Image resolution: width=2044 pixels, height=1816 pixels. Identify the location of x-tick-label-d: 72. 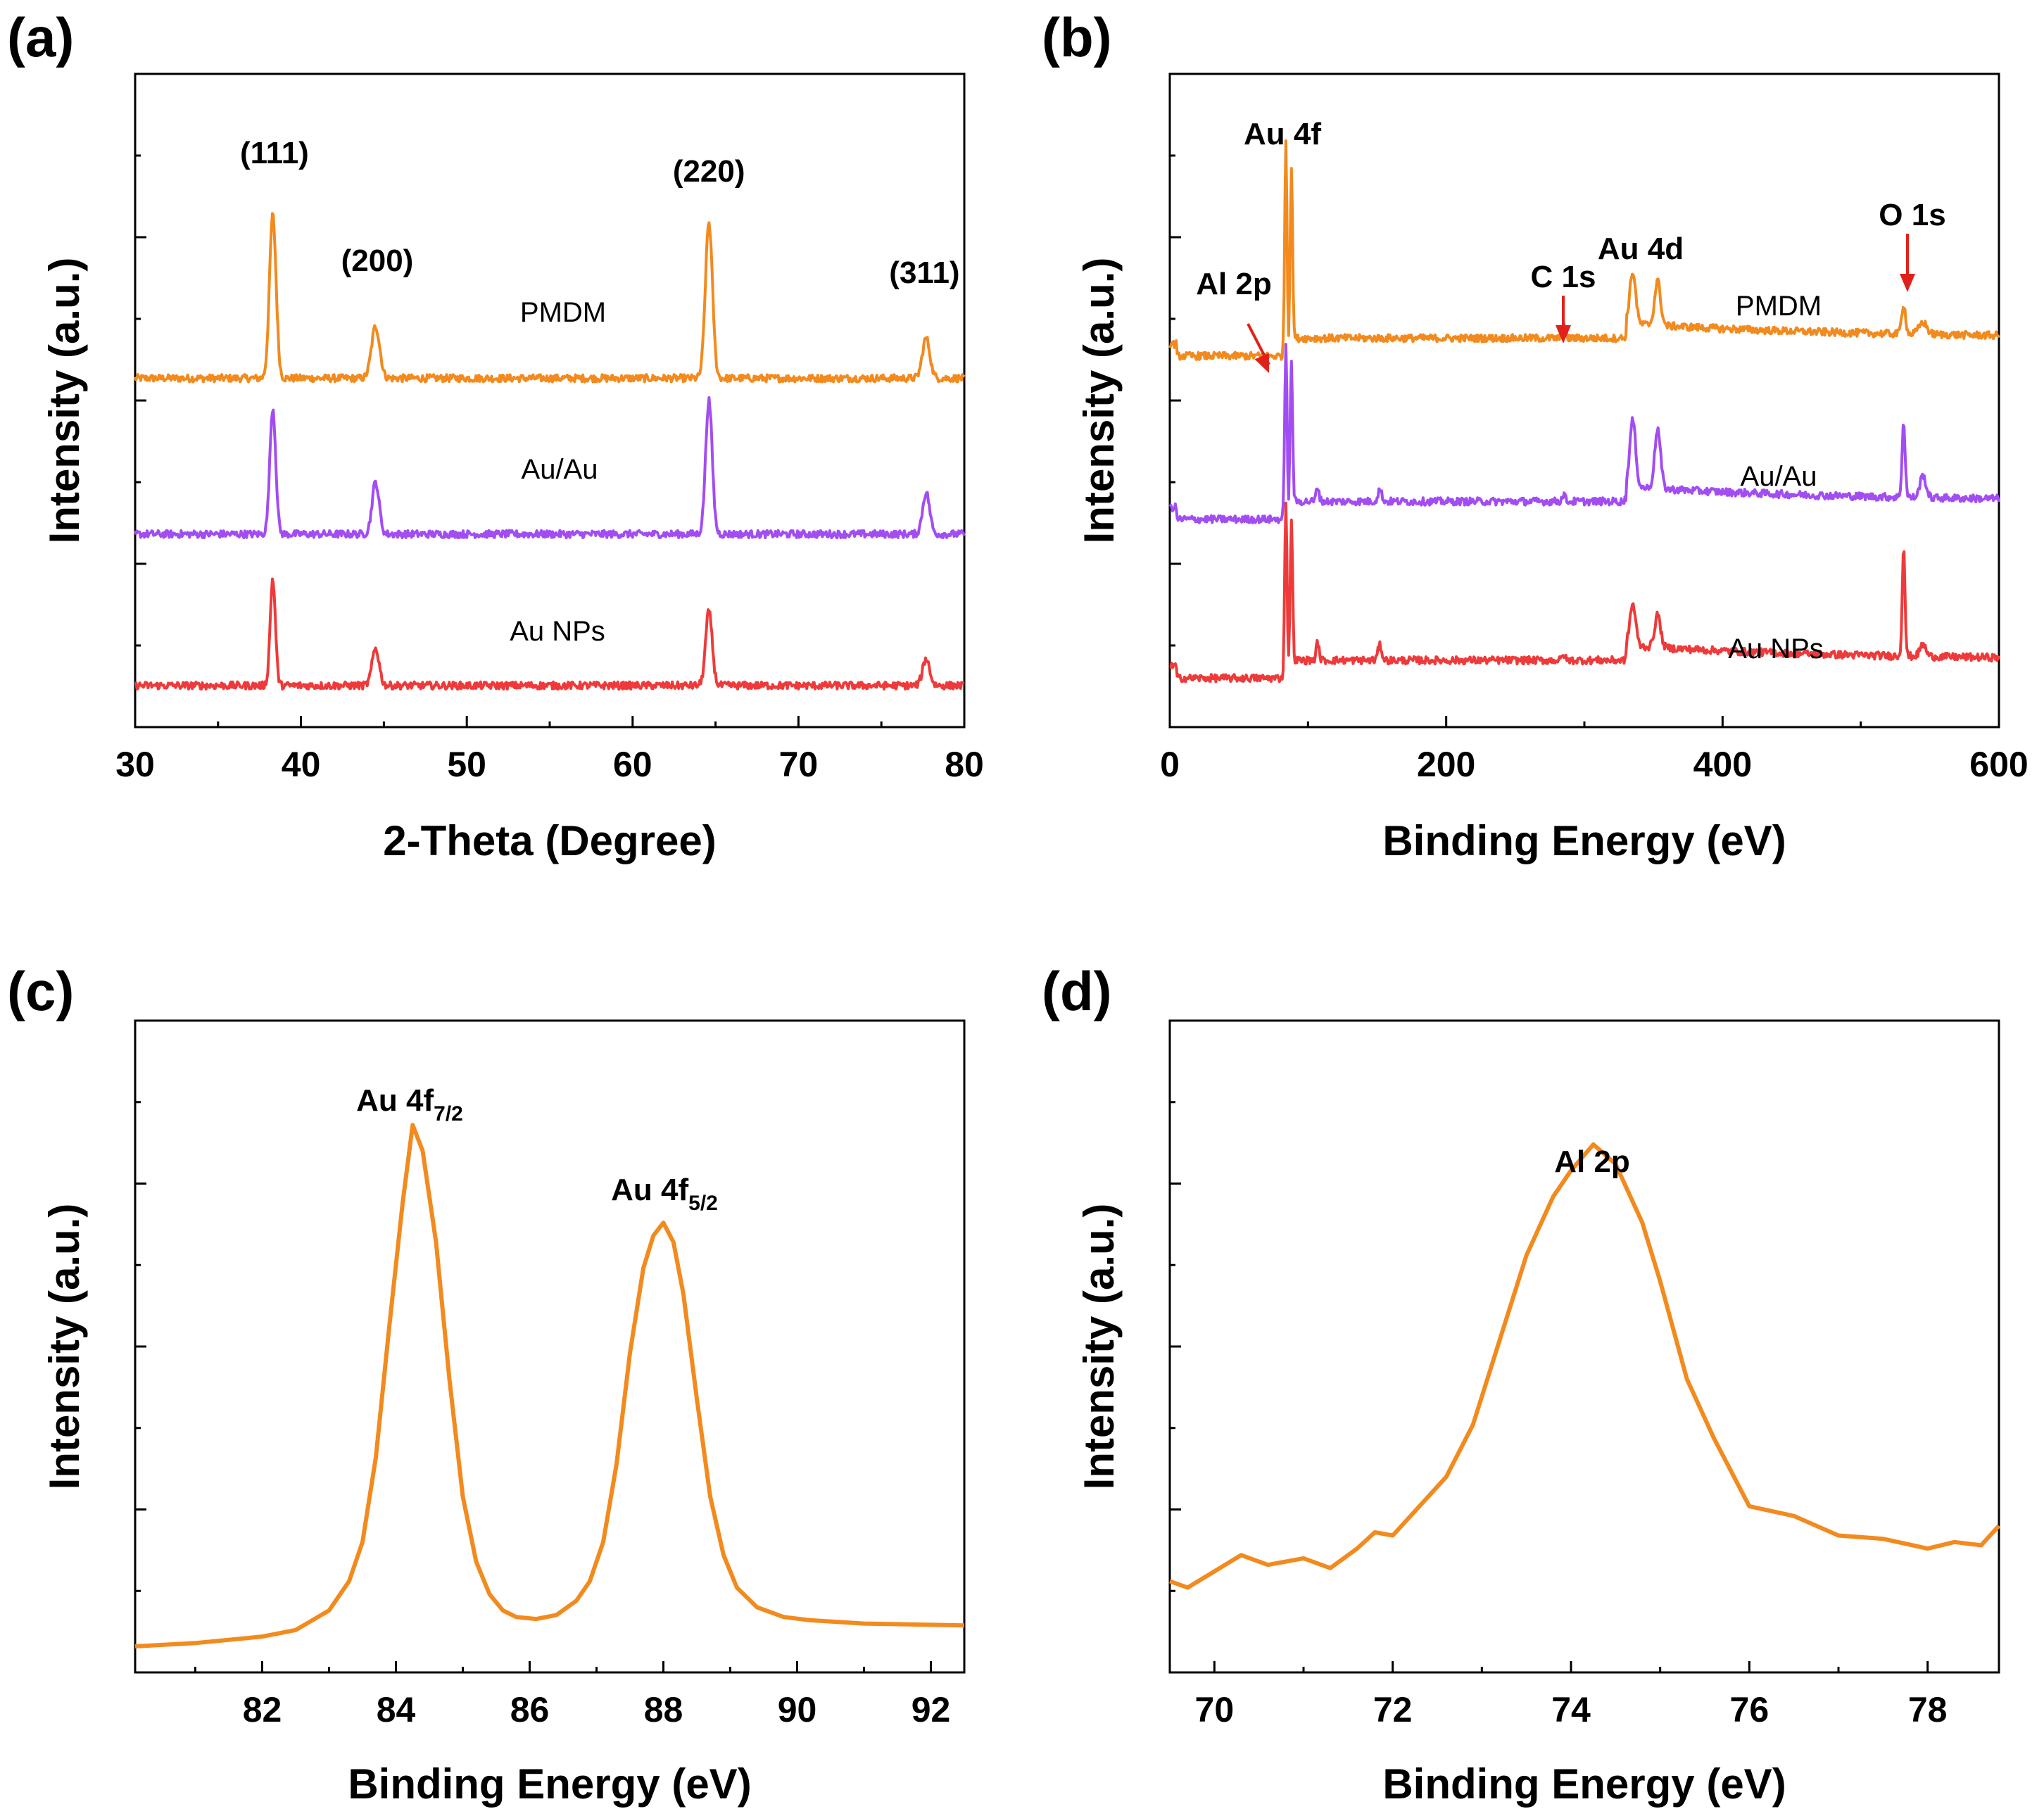
(1393, 1709).